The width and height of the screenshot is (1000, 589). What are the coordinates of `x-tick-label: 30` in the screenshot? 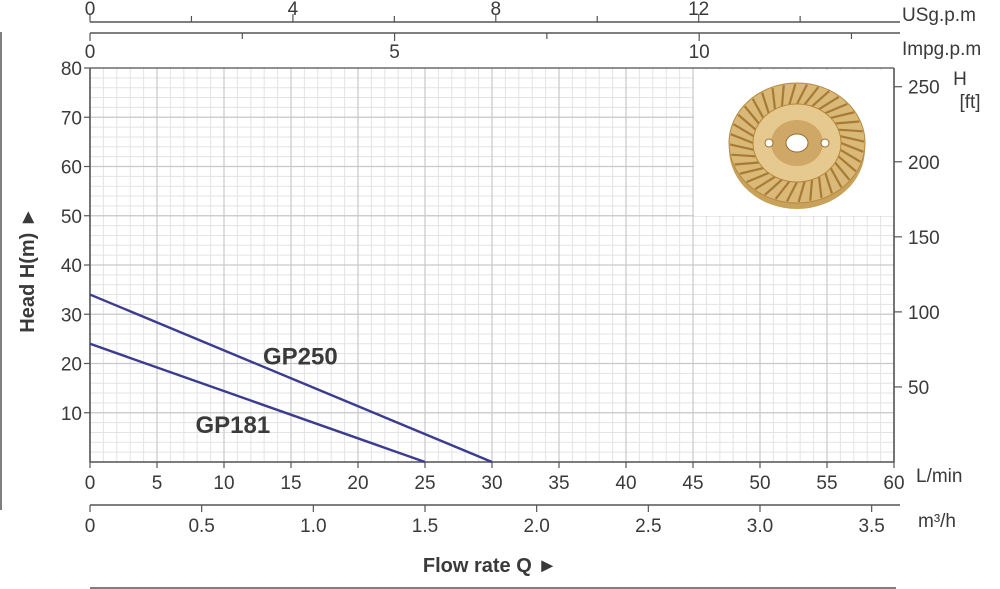 It's located at (491, 483).